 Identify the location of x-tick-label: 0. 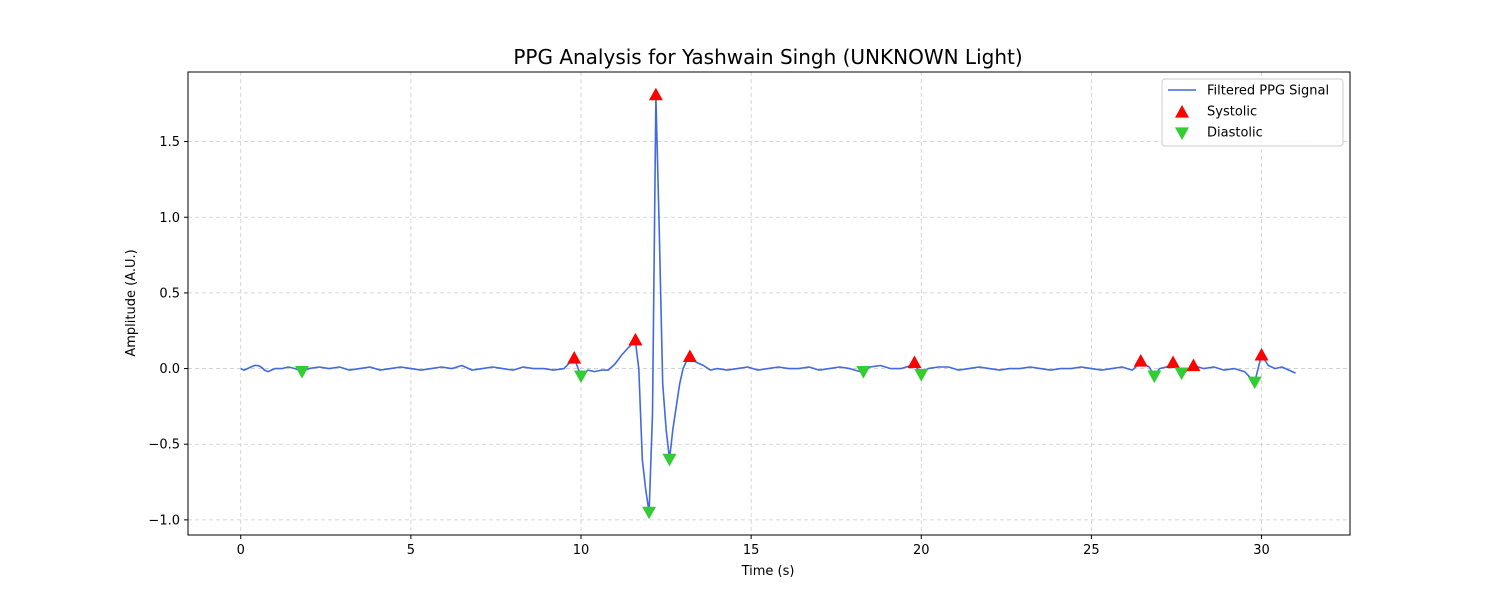
(241, 550).